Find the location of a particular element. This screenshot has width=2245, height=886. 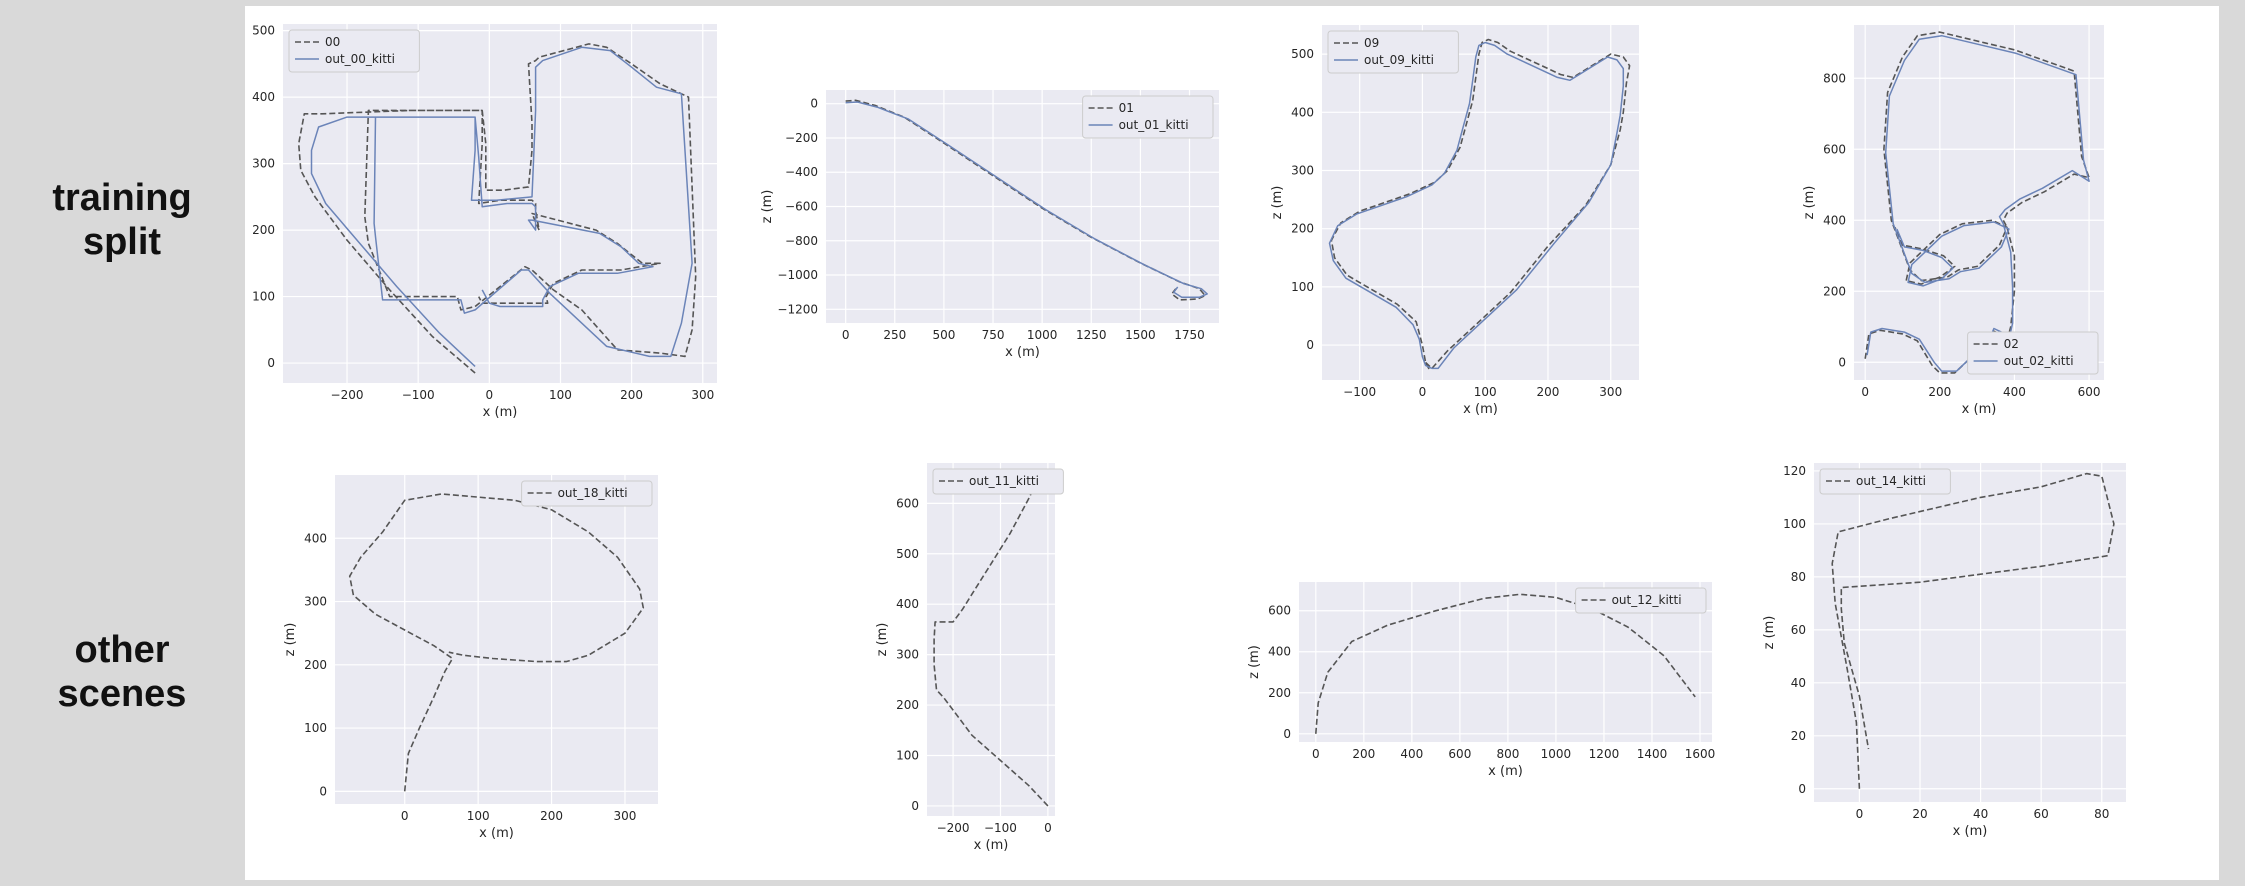

y-tick-label: −600 is located at coordinates (801, 207).